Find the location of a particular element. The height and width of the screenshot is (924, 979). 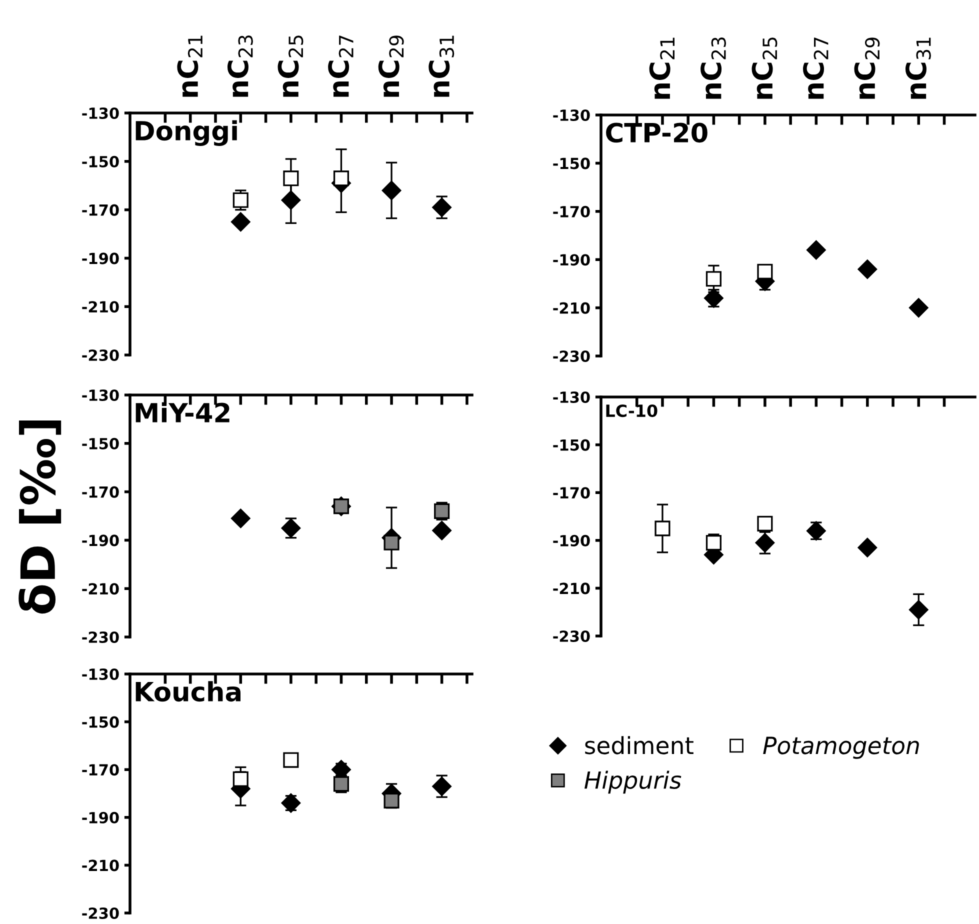

chart-title: CTP-20 is located at coordinates (657, 132).